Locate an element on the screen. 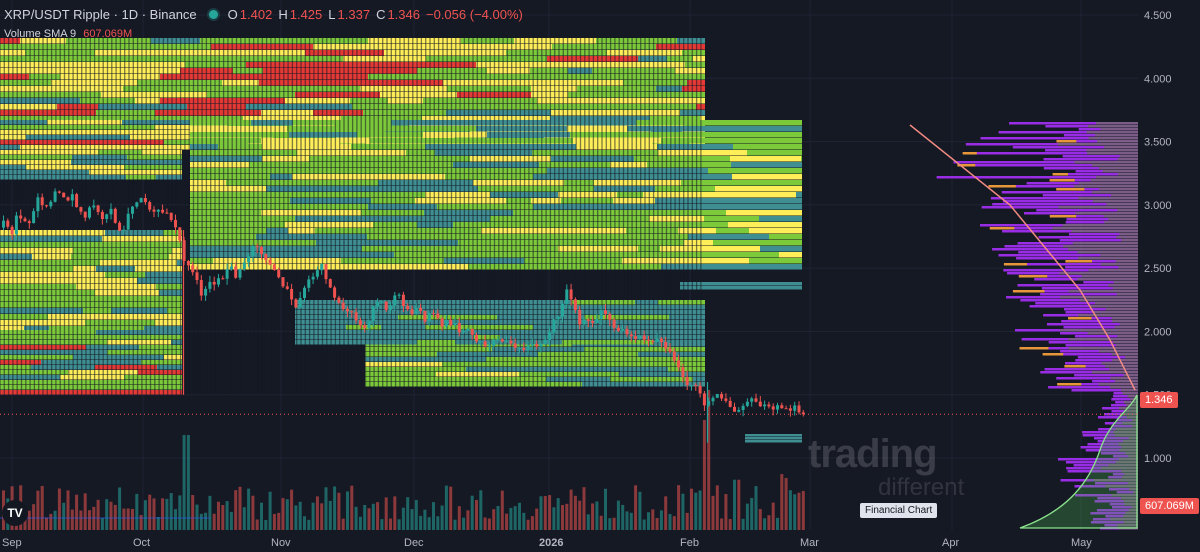  tradingview-logo-icon: TV is located at coordinates (15, 513).